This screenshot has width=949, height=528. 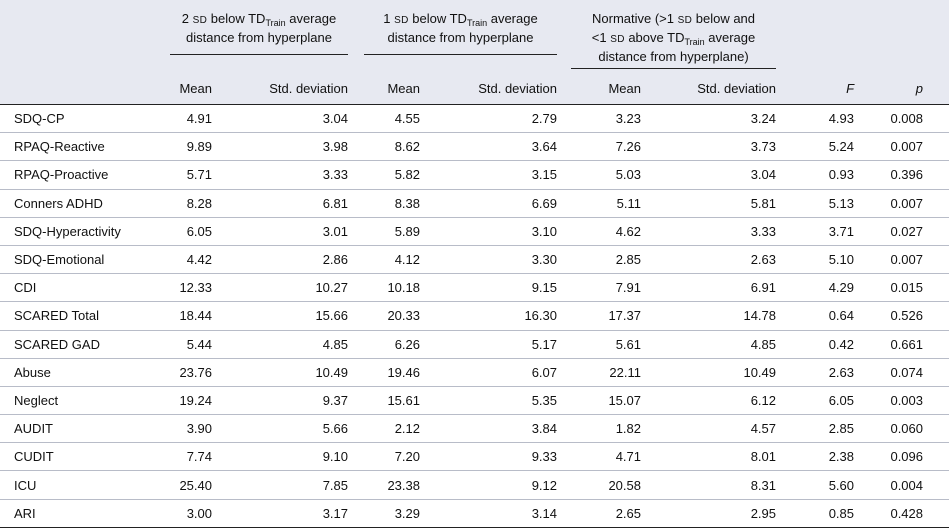 I want to click on cell-value: 7.91, so click(x=599, y=288).